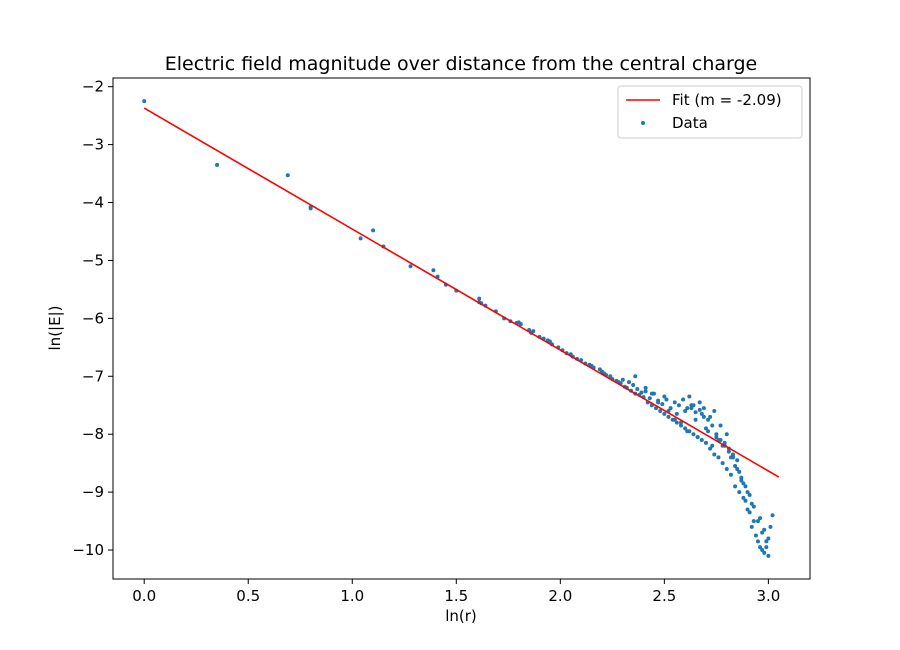 The image size is (900, 650). I want to click on legend-data-swatch, so click(643, 123).